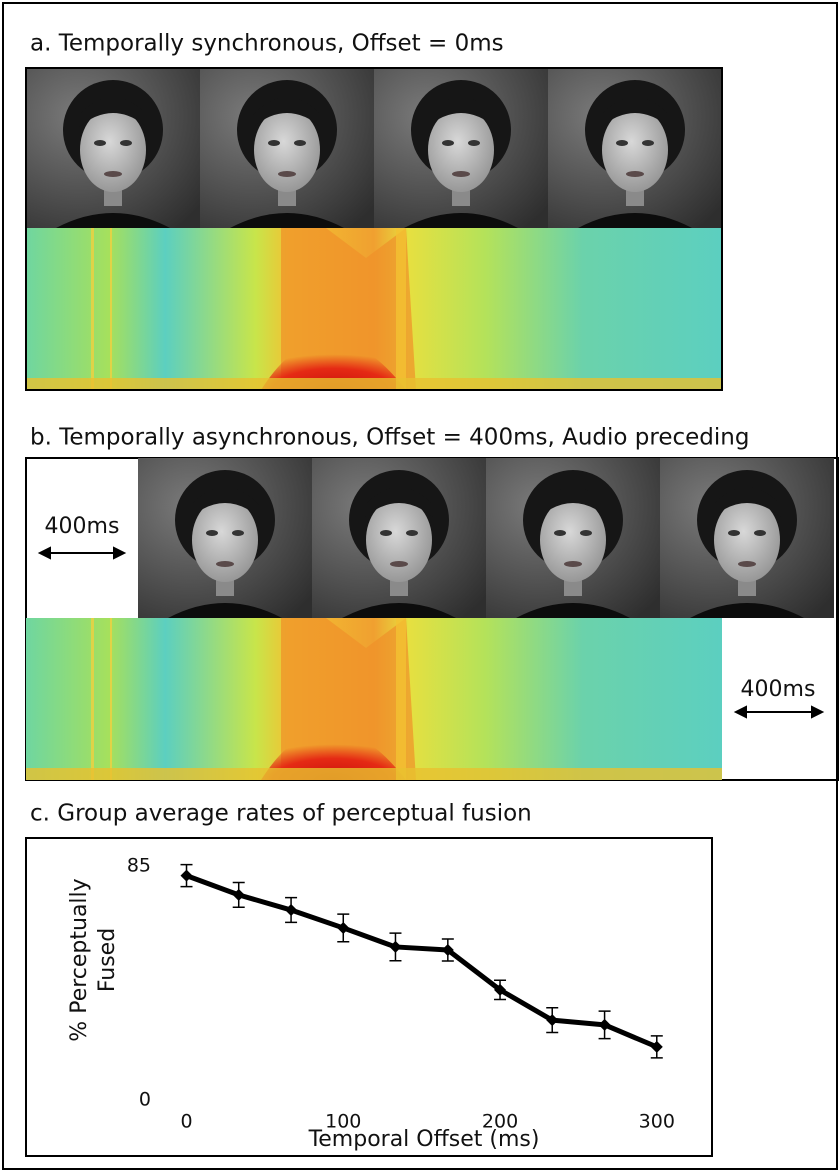  What do you see at coordinates (79, 959) in the screenshot?
I see `y-axis-label: % Perceptually` at bounding box center [79, 959].